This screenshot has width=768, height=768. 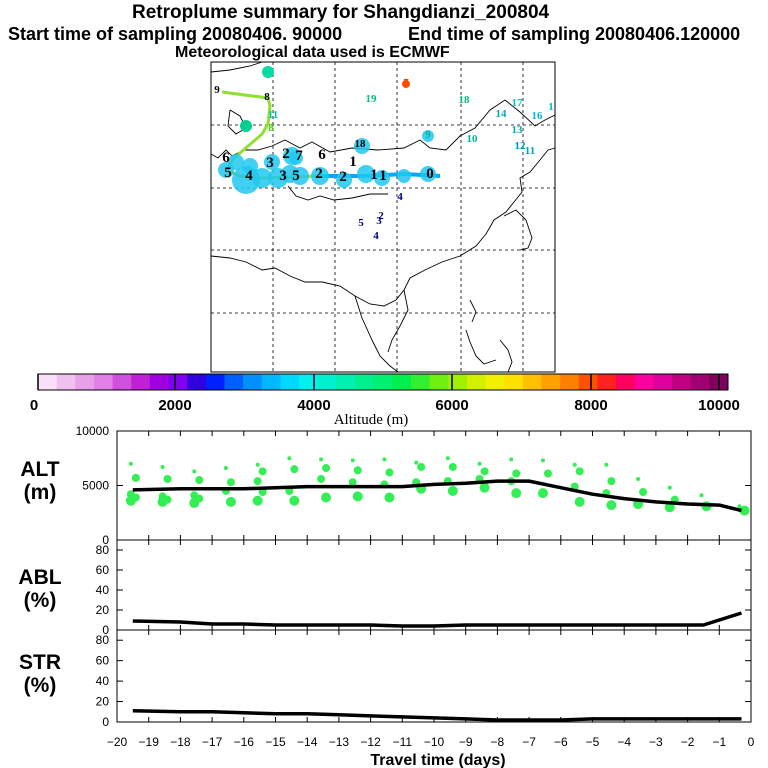 I want to click on x-tick-label: −19, so click(x=149, y=742).